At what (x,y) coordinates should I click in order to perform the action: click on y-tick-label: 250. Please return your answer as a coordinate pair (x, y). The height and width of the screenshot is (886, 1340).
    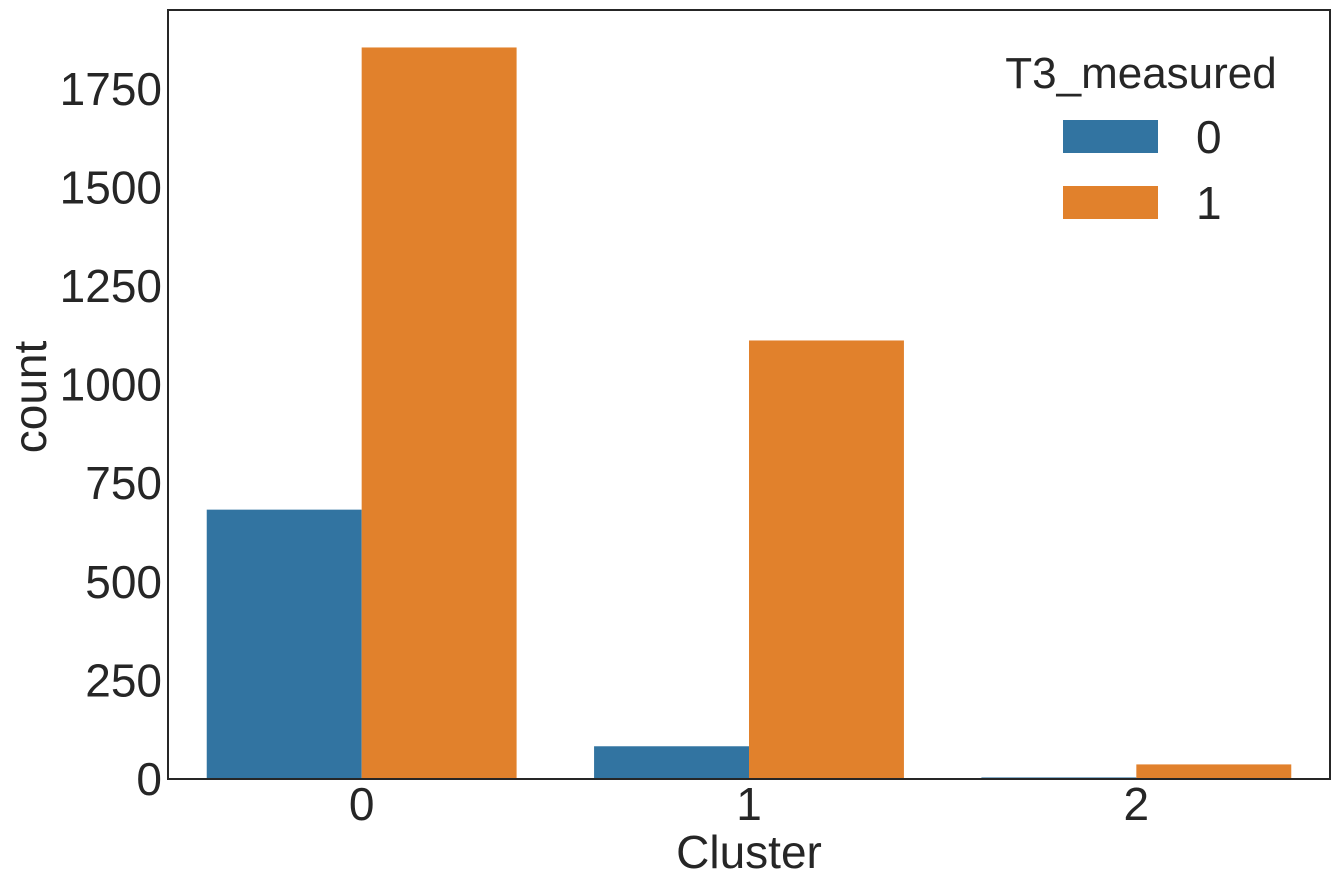
    Looking at the image, I should click on (123, 680).